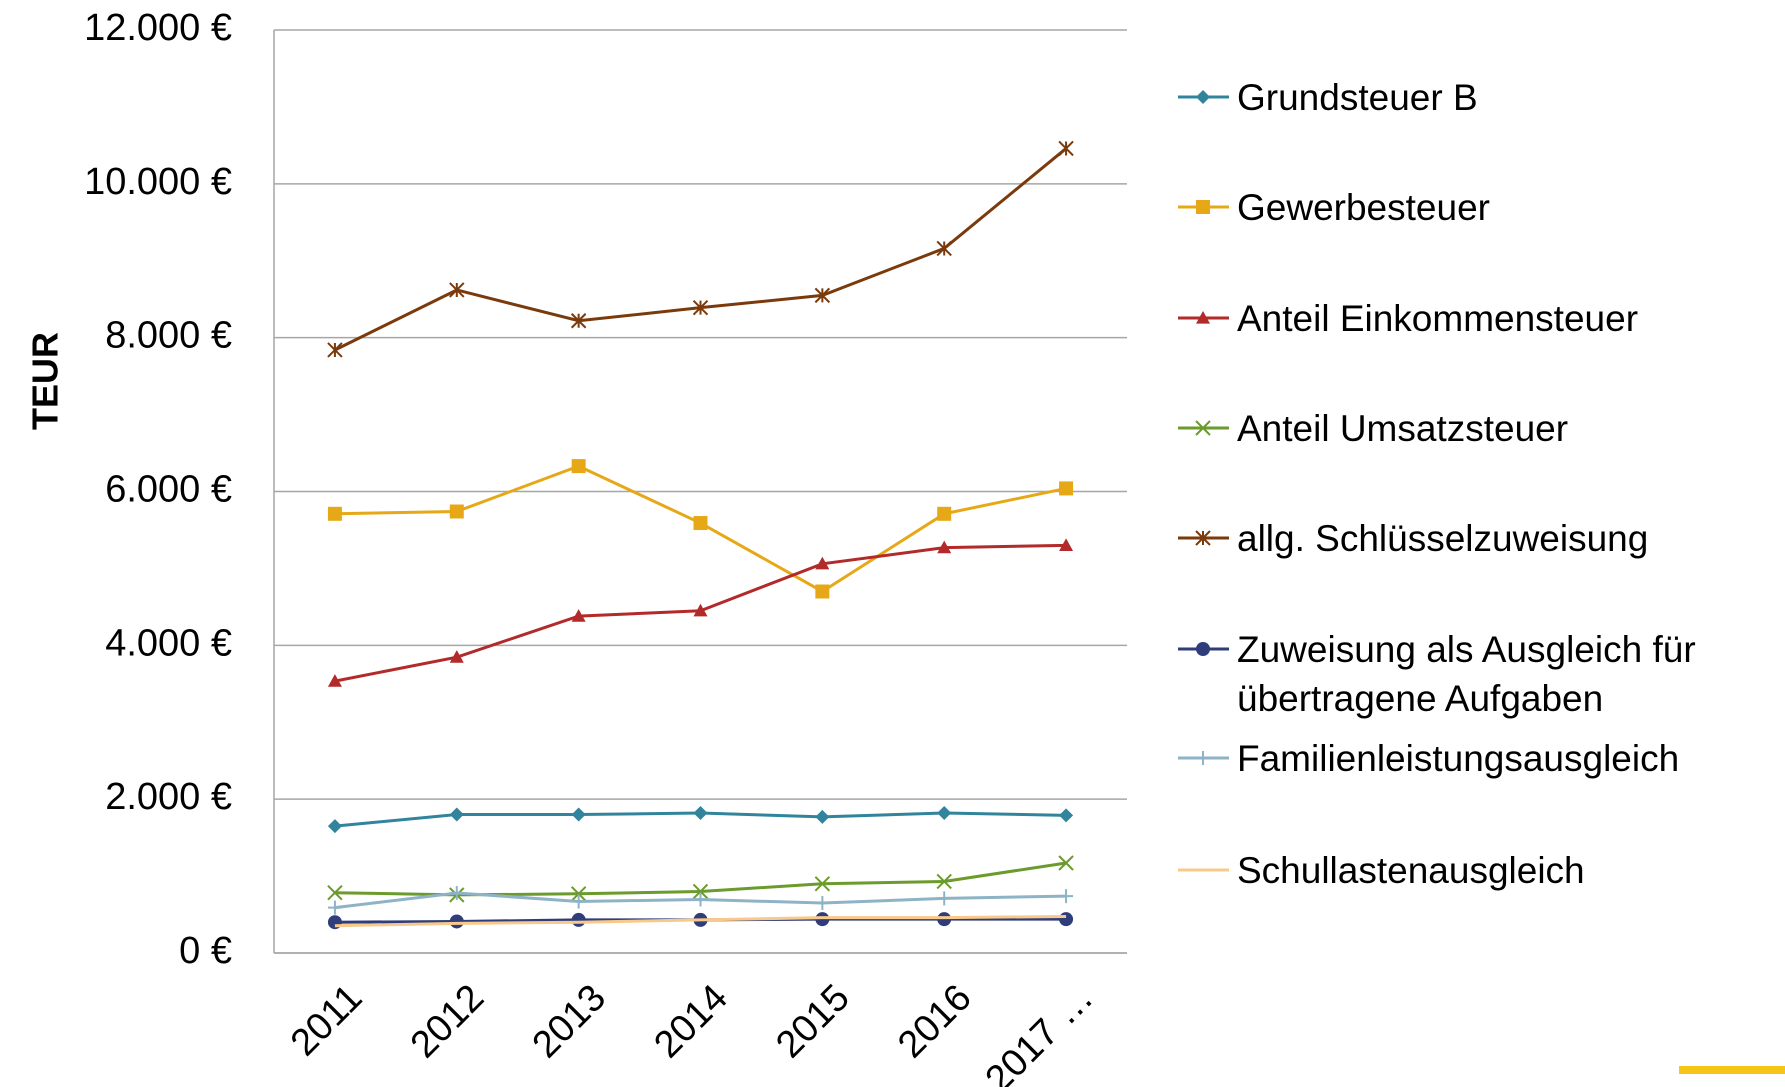  I want to click on x-tick-label: 2012, so click(447, 1021).